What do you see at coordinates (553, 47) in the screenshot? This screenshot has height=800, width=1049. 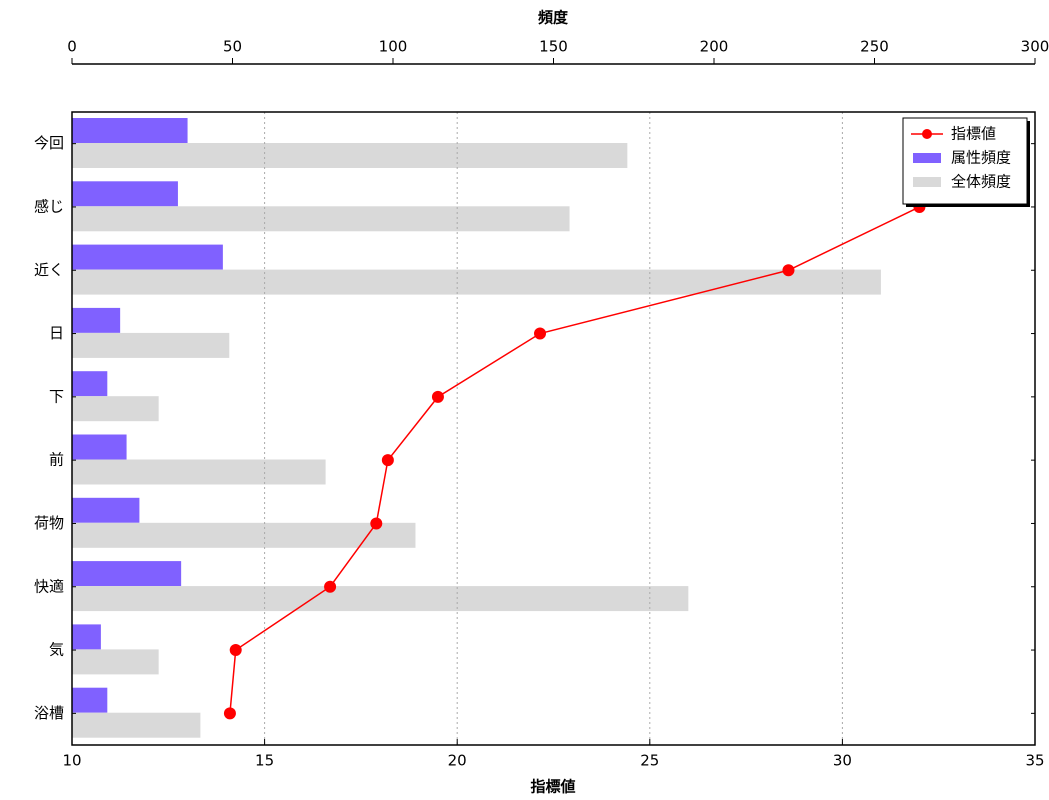 I see `x2-tick-label: 150` at bounding box center [553, 47].